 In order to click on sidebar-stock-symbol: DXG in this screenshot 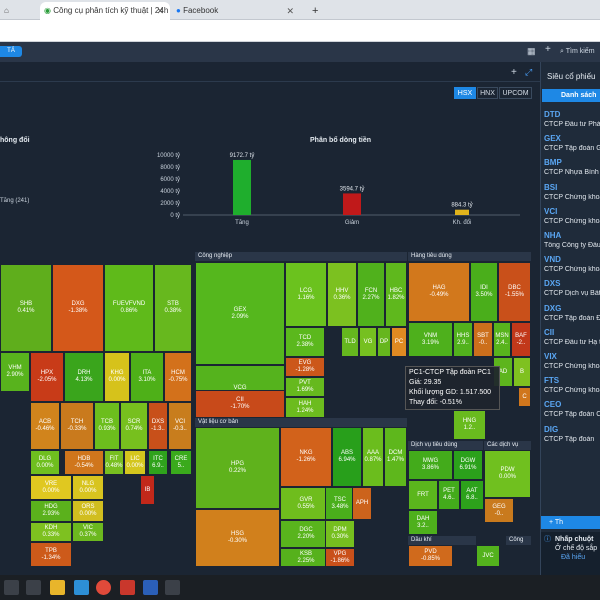, I will do `click(553, 308)`.